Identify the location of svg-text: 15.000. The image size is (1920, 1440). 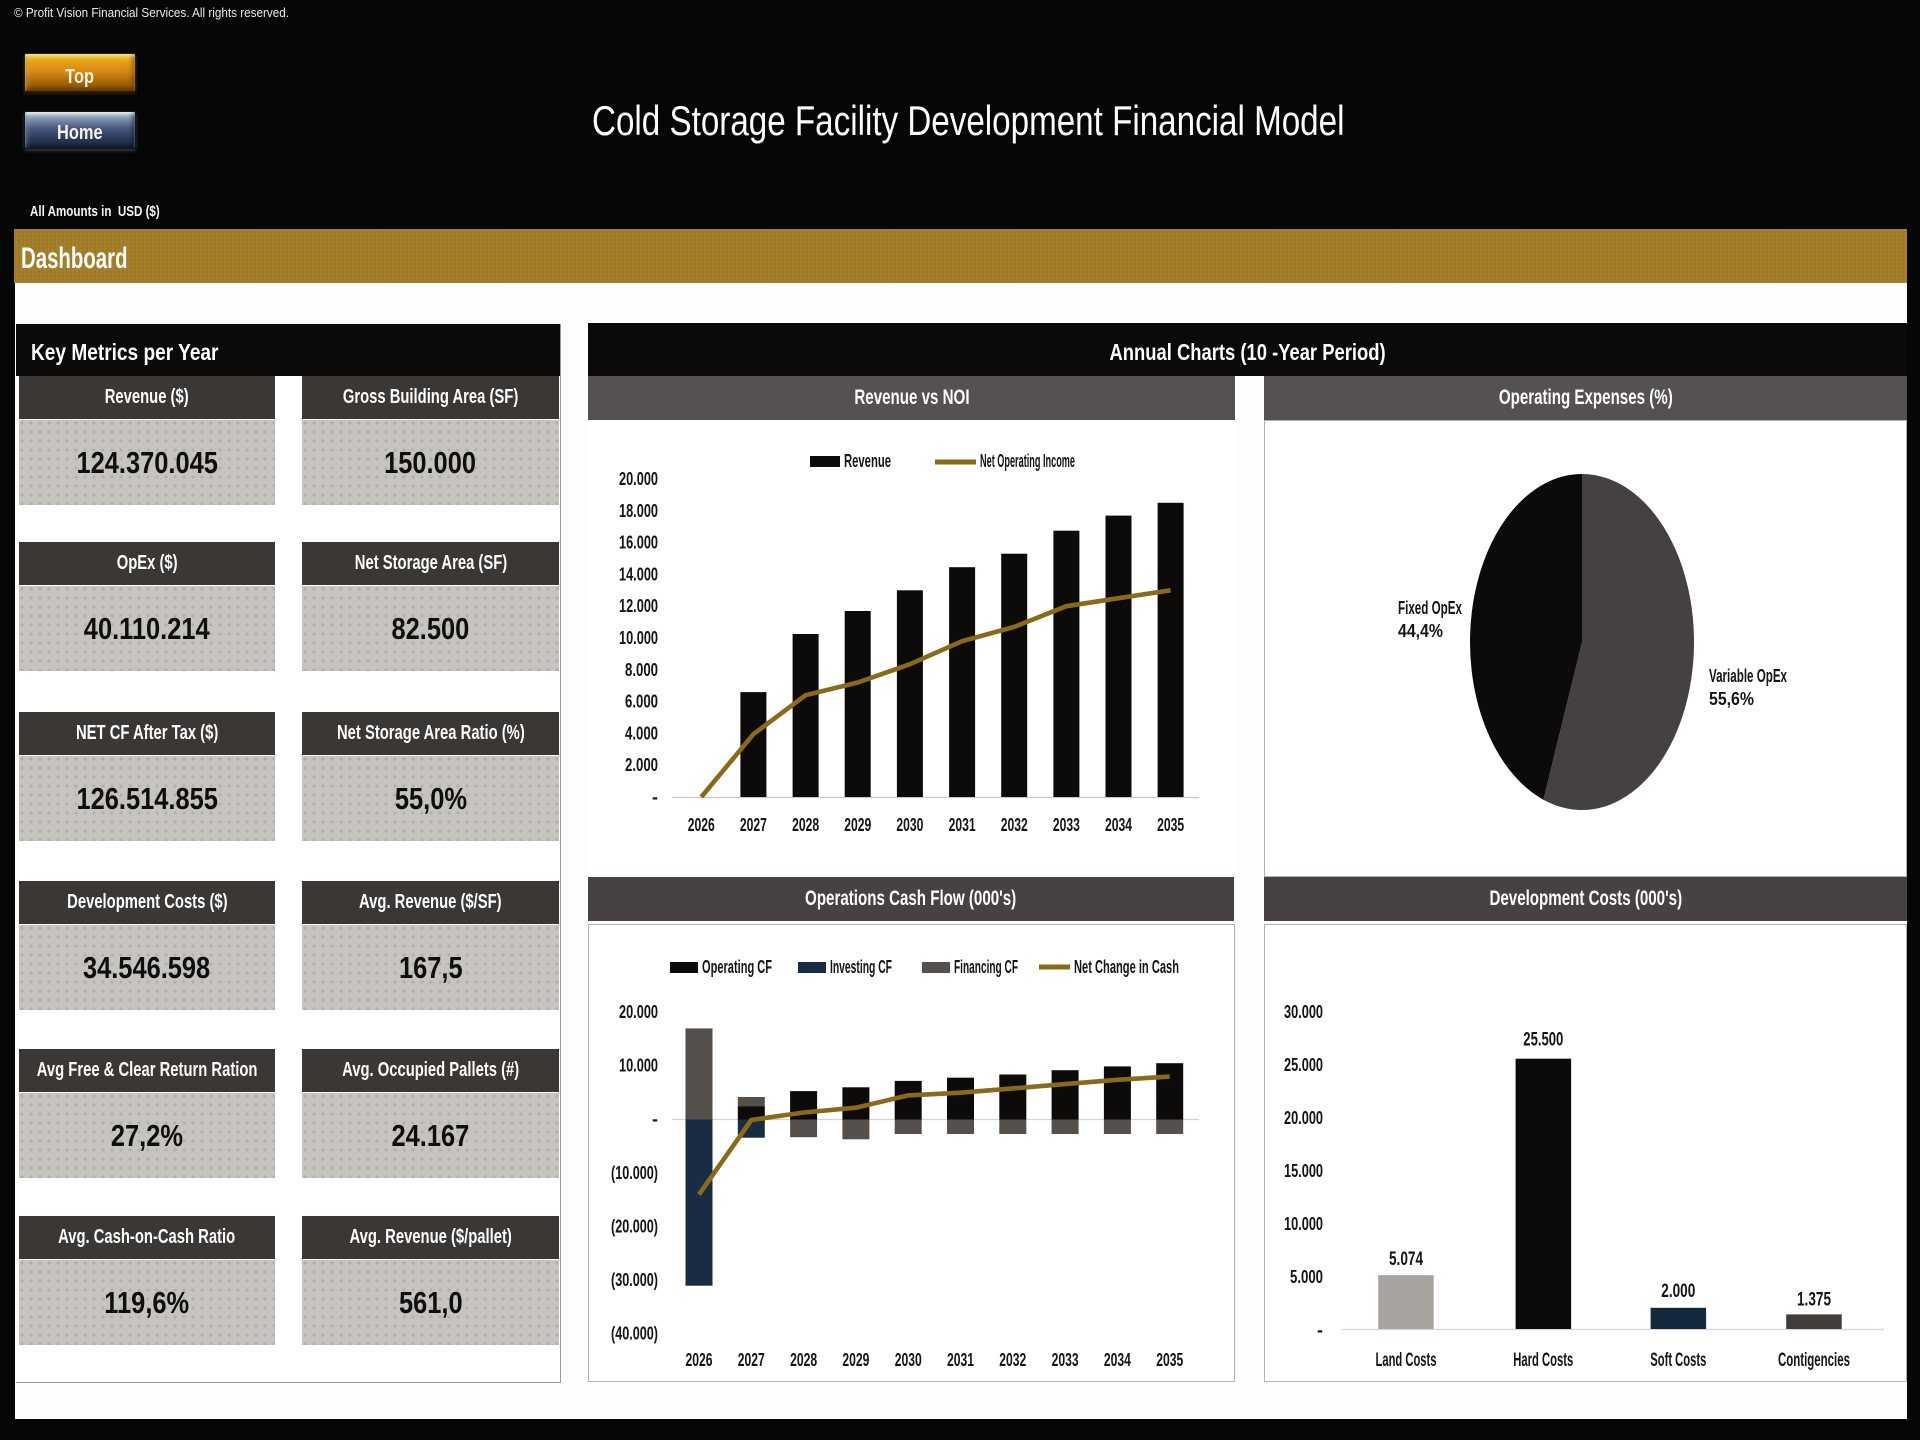
(1303, 1171).